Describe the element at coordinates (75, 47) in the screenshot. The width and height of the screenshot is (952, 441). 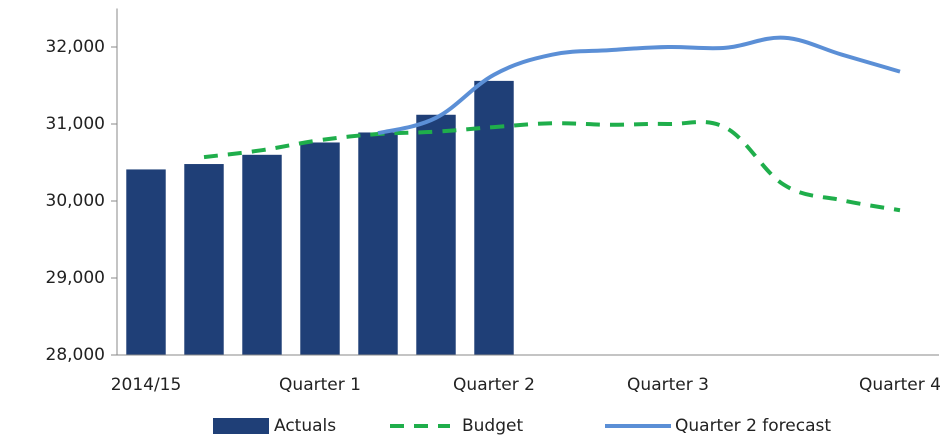
I see `y-tick-label: 32,000` at that location.